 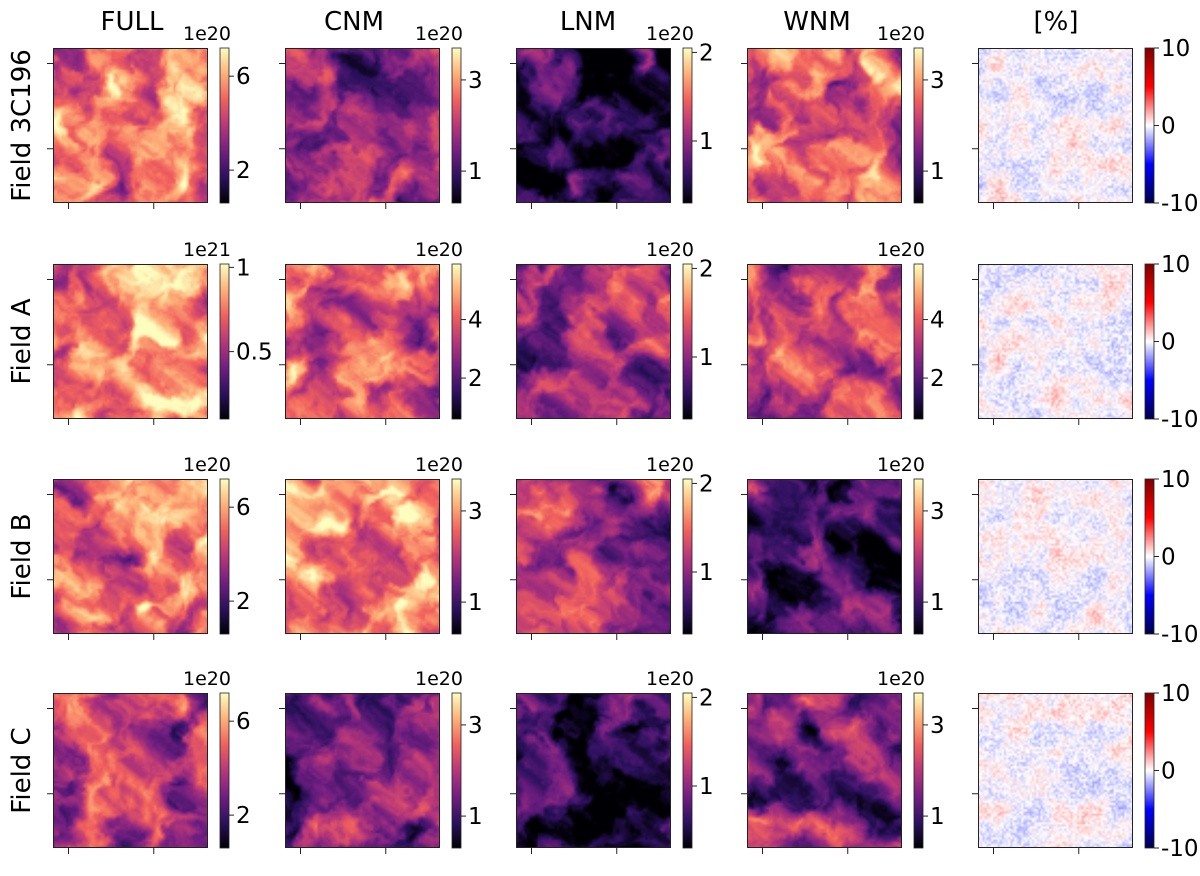 I want to click on row-label-2: Field A, so click(x=22, y=341).